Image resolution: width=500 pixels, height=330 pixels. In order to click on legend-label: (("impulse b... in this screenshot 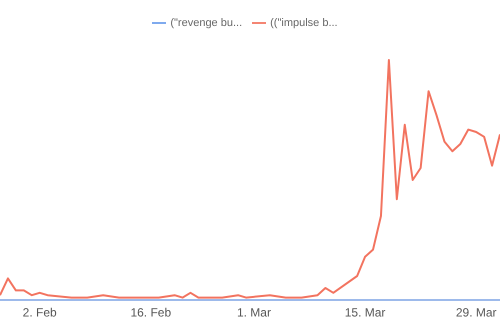, I will do `click(304, 22)`.